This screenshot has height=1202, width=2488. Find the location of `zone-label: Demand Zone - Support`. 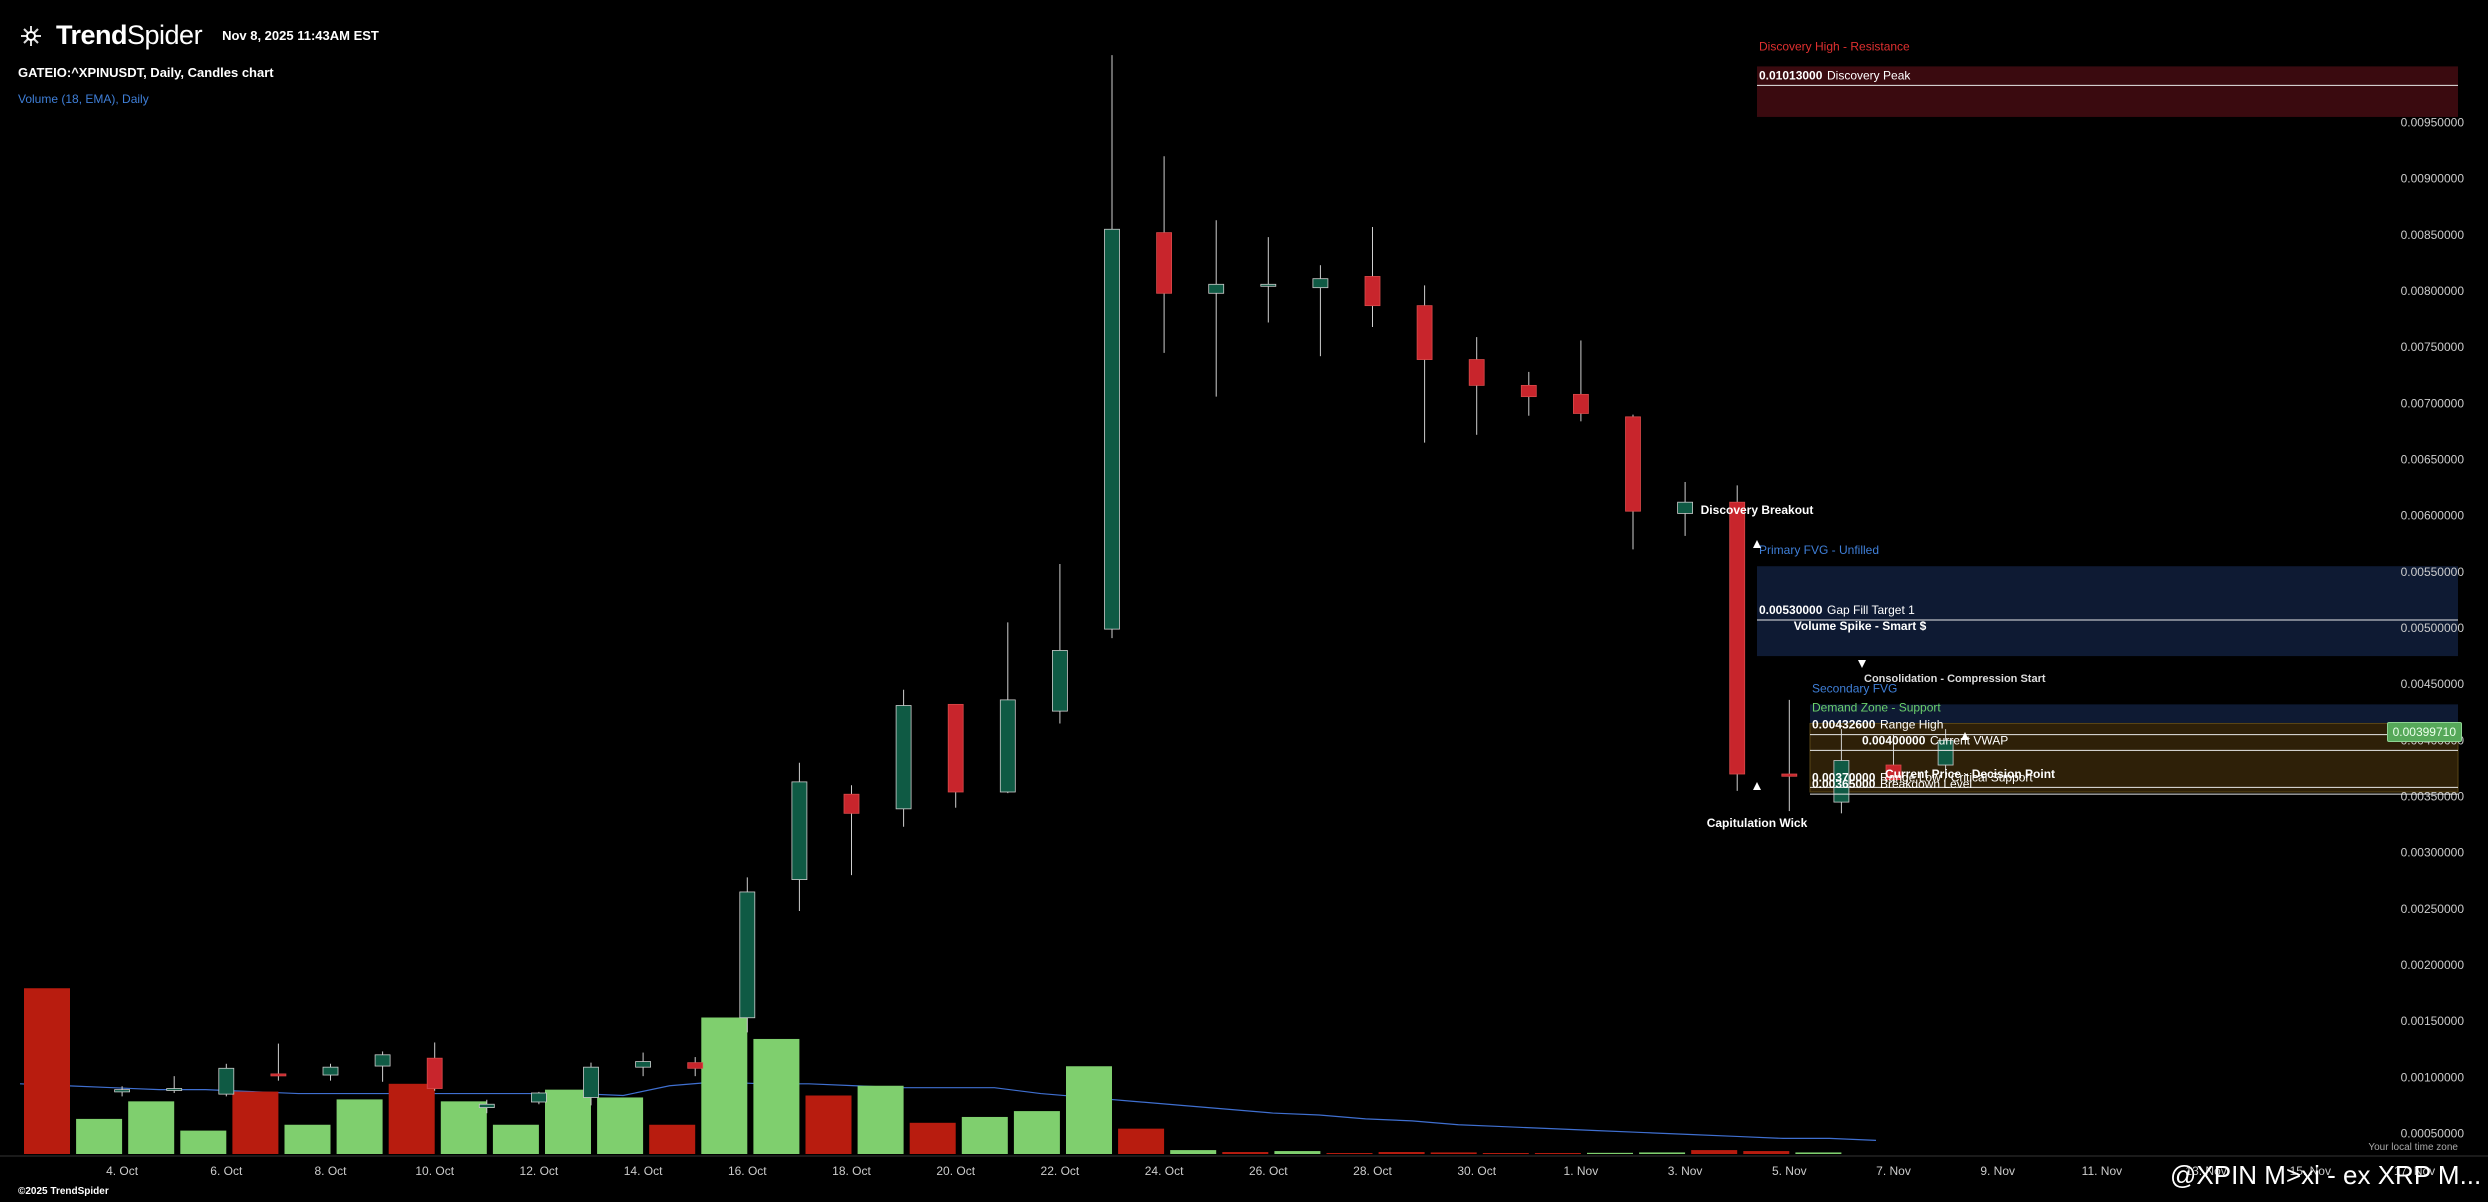

zone-label: Demand Zone - Support is located at coordinates (1876, 707).